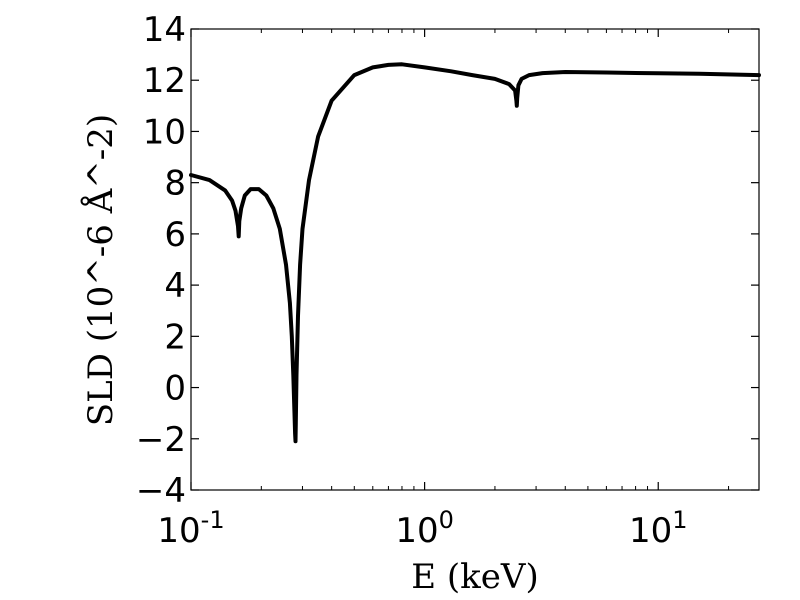  I want to click on x-axis-label: E (keV), so click(474, 577).